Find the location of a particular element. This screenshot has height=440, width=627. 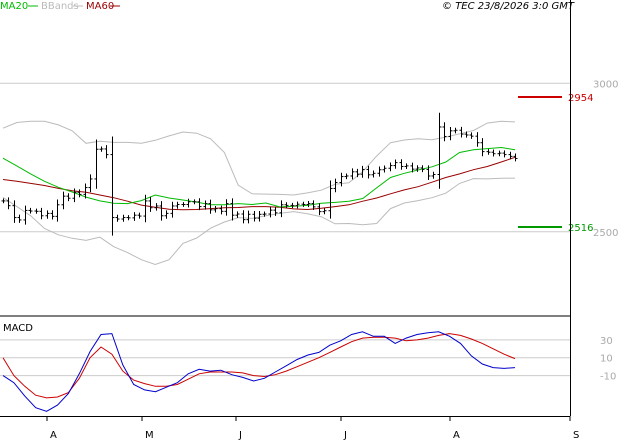

macd-signal-line is located at coordinates (259, 366).